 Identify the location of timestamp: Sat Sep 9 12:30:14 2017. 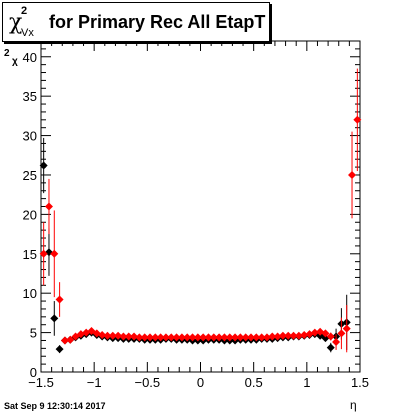
(55, 406).